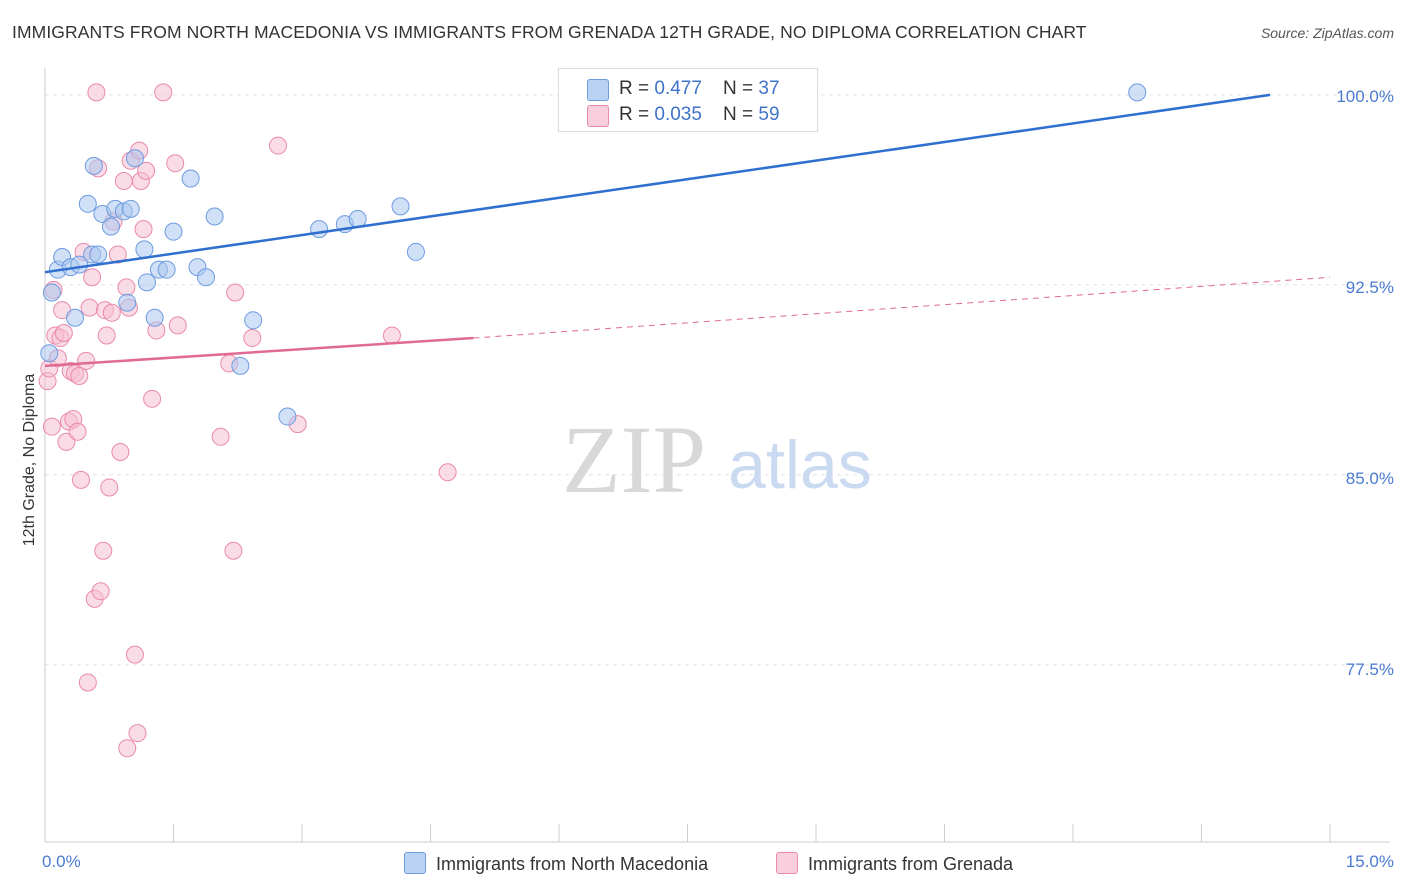 This screenshot has width=1406, height=892. What do you see at coordinates (572, 864) in the screenshot?
I see `bottom-legend-label: Immigrants from North Macedonia` at bounding box center [572, 864].